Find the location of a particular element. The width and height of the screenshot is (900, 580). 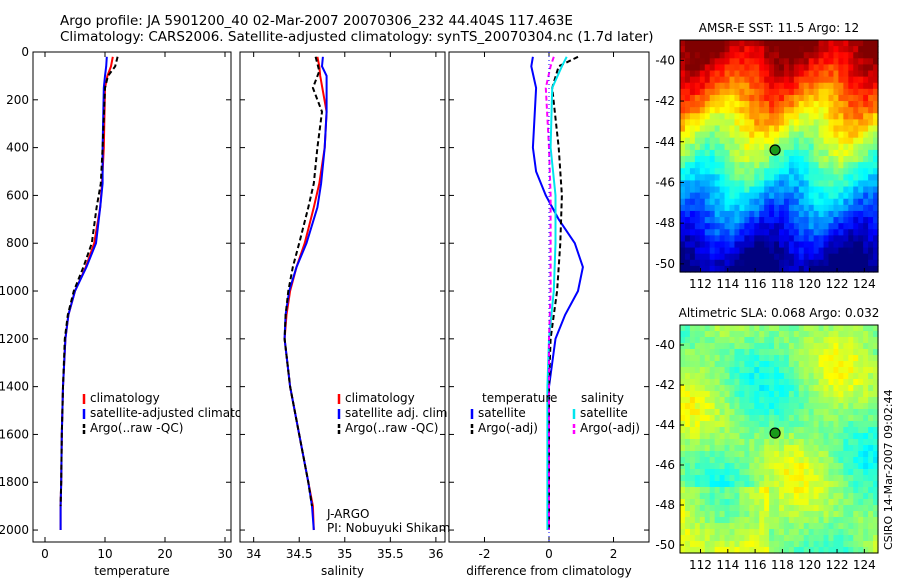

x-axis-label: salinity is located at coordinates (342, 571).